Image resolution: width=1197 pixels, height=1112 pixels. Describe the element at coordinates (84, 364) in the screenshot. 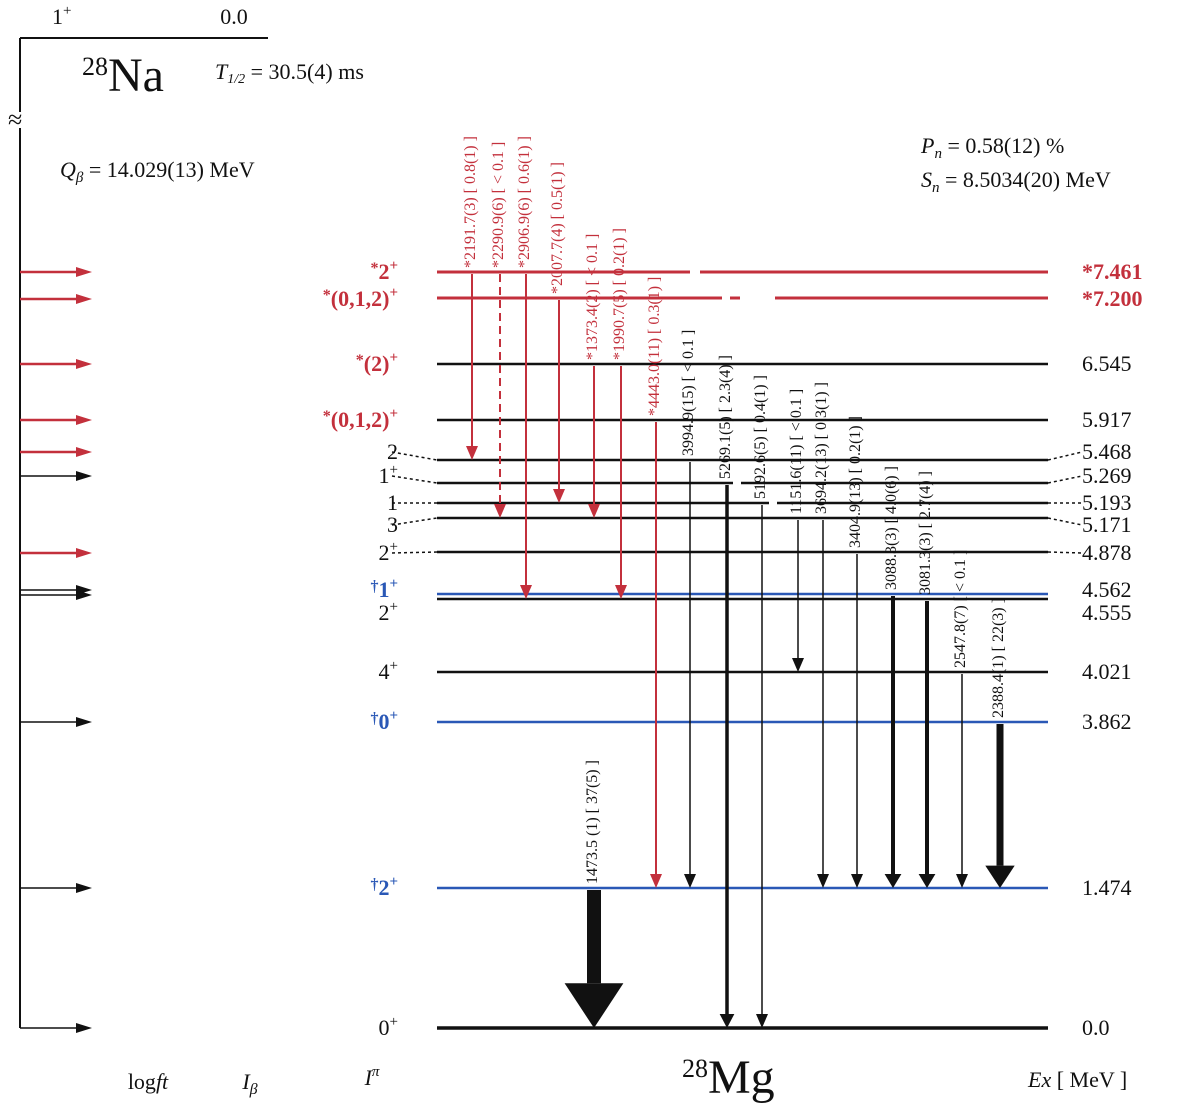

I see `feeding-arrowhead-6.545` at that location.